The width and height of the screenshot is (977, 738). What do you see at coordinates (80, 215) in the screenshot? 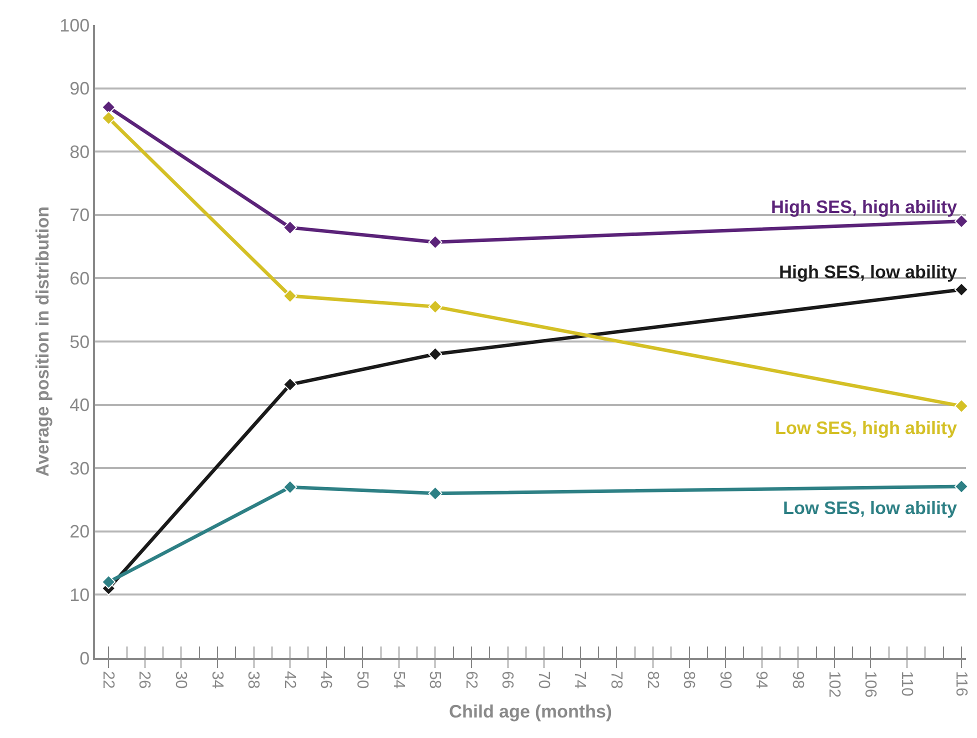
I see `y-tick-label: 70` at bounding box center [80, 215].